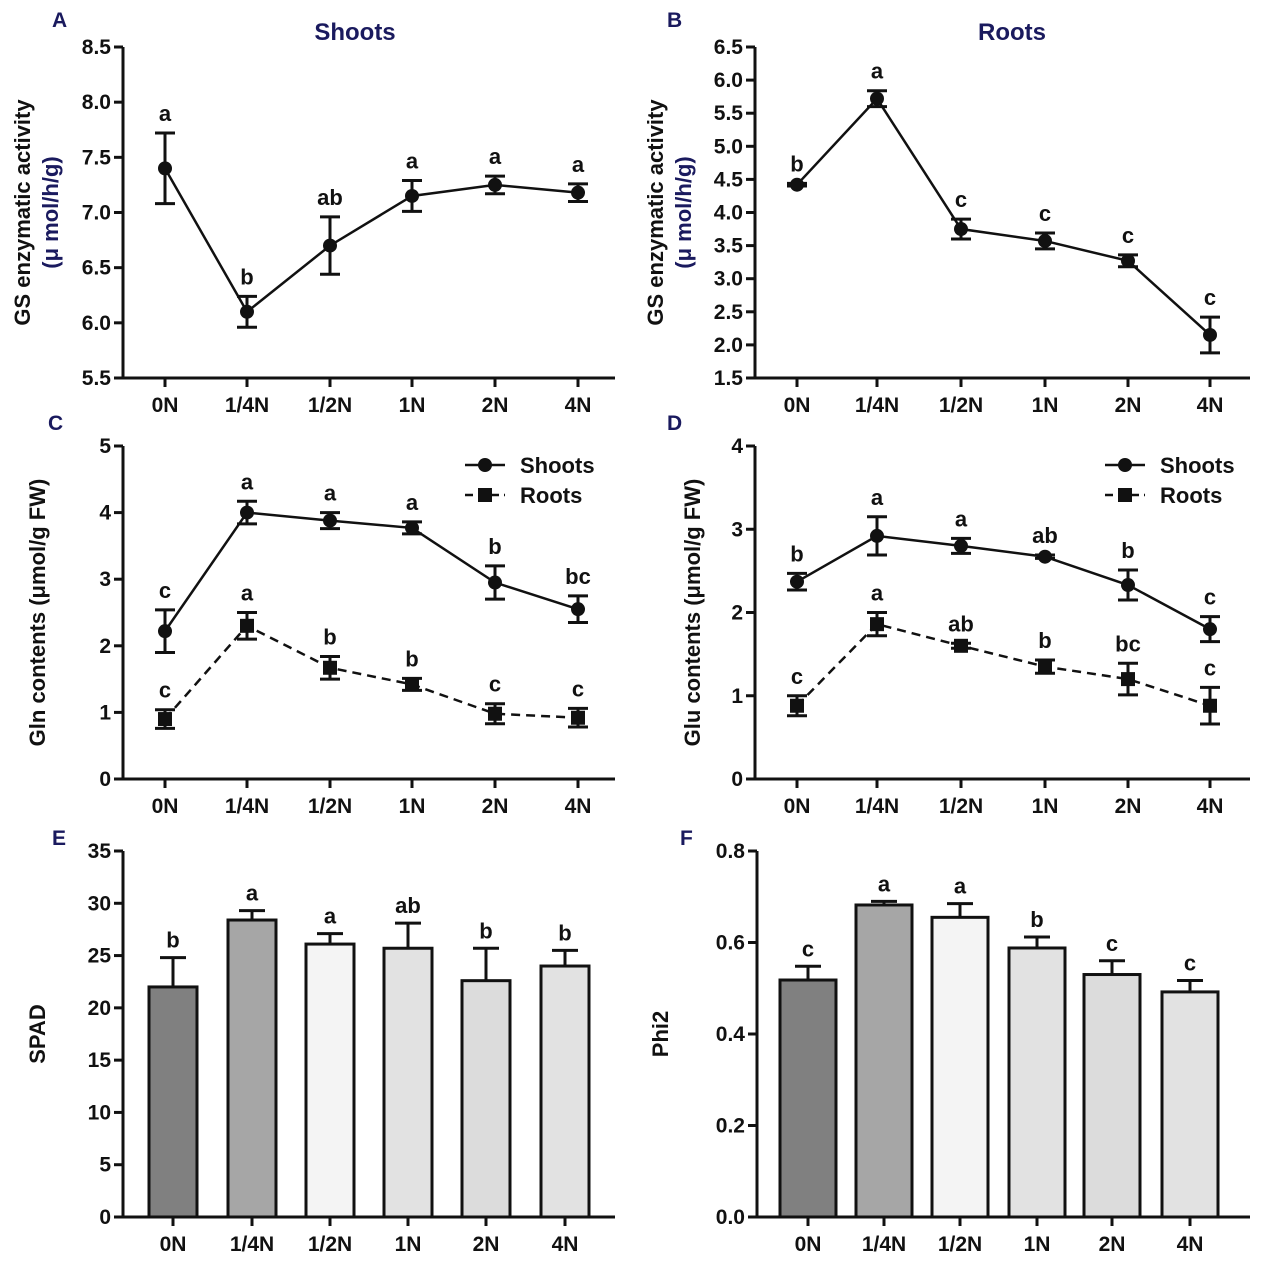 The image size is (1267, 1263). What do you see at coordinates (731, 1034) in the screenshot?
I see `y-tick-label: 0.4` at bounding box center [731, 1034].